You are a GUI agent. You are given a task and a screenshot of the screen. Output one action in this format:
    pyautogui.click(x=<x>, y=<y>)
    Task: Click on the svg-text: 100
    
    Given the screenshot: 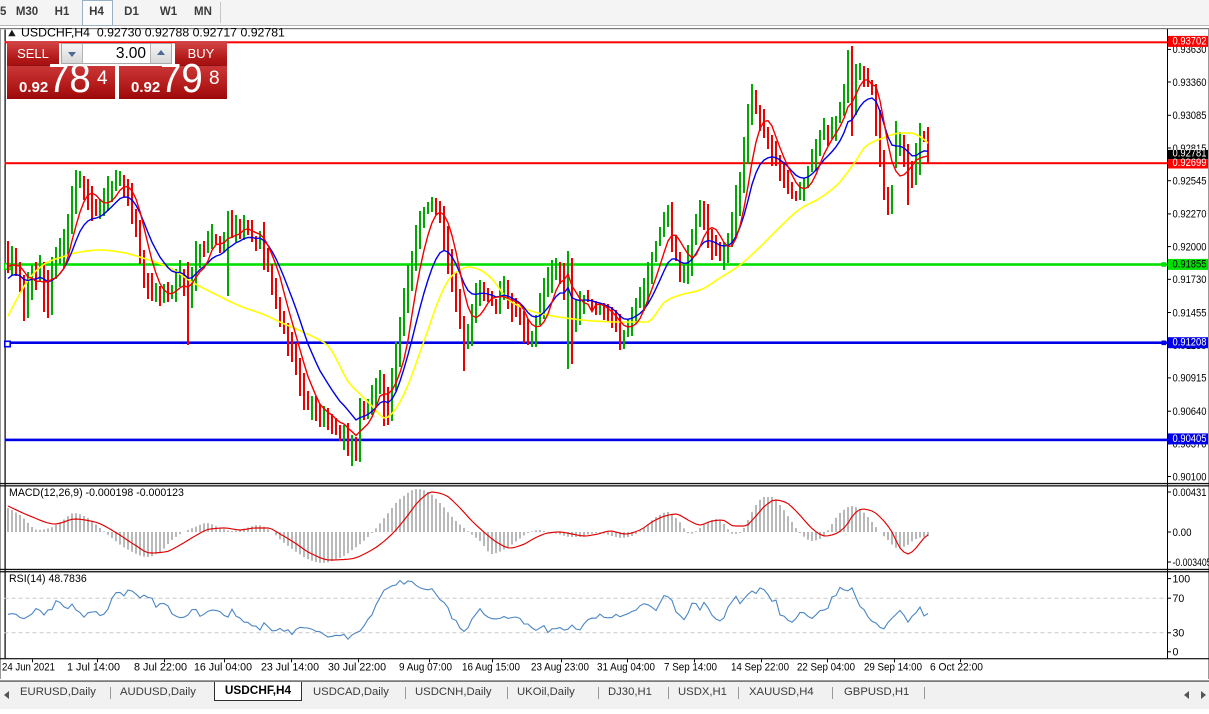 What is the action you would take?
    pyautogui.click(x=1182, y=579)
    